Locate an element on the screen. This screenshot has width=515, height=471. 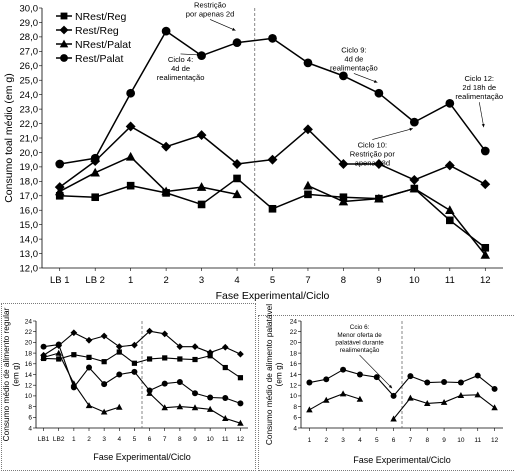
y-tick-label: 14 is located at coordinates (294, 375).